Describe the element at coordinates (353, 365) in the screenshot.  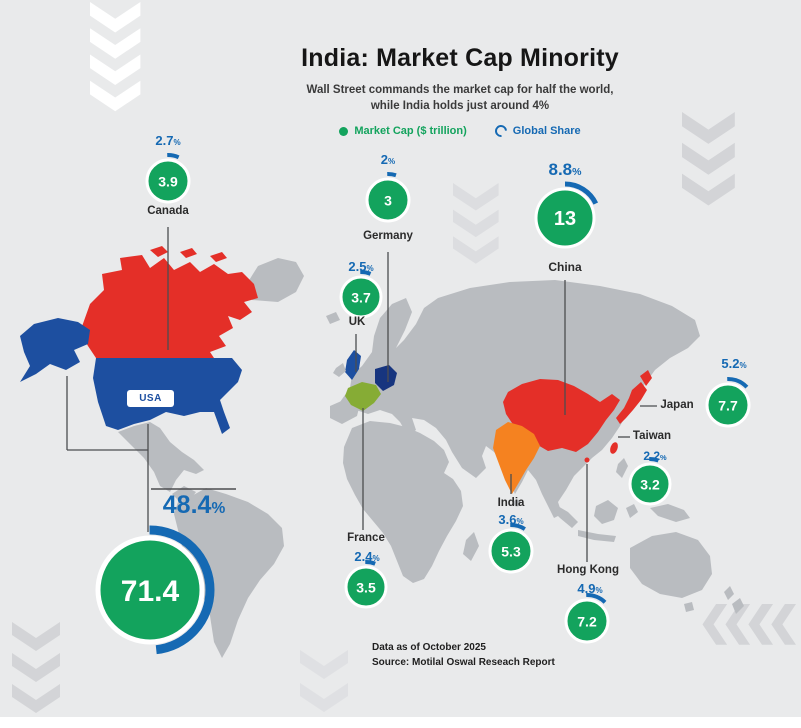
I see `map-region-uk` at that location.